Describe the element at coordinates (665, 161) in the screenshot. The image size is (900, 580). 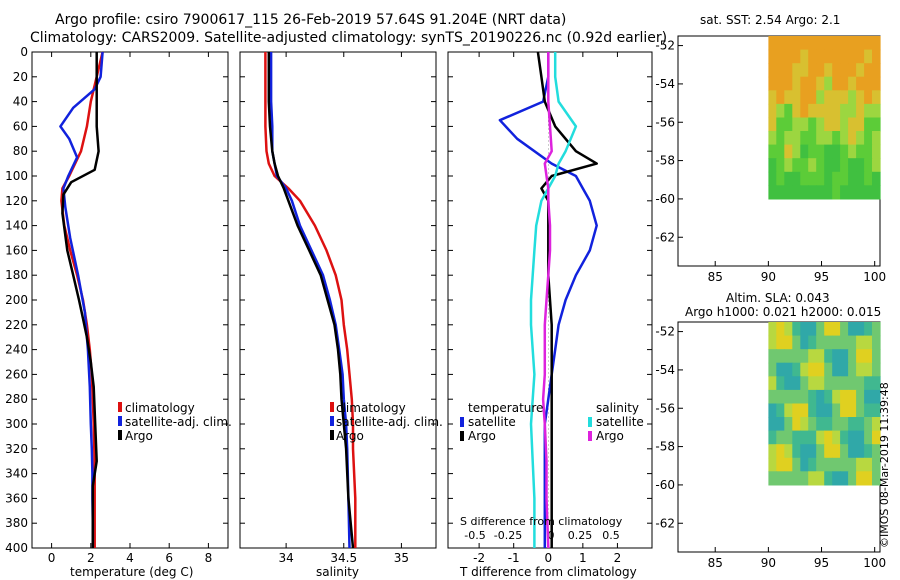
I see `lat-tick-label: -58` at that location.